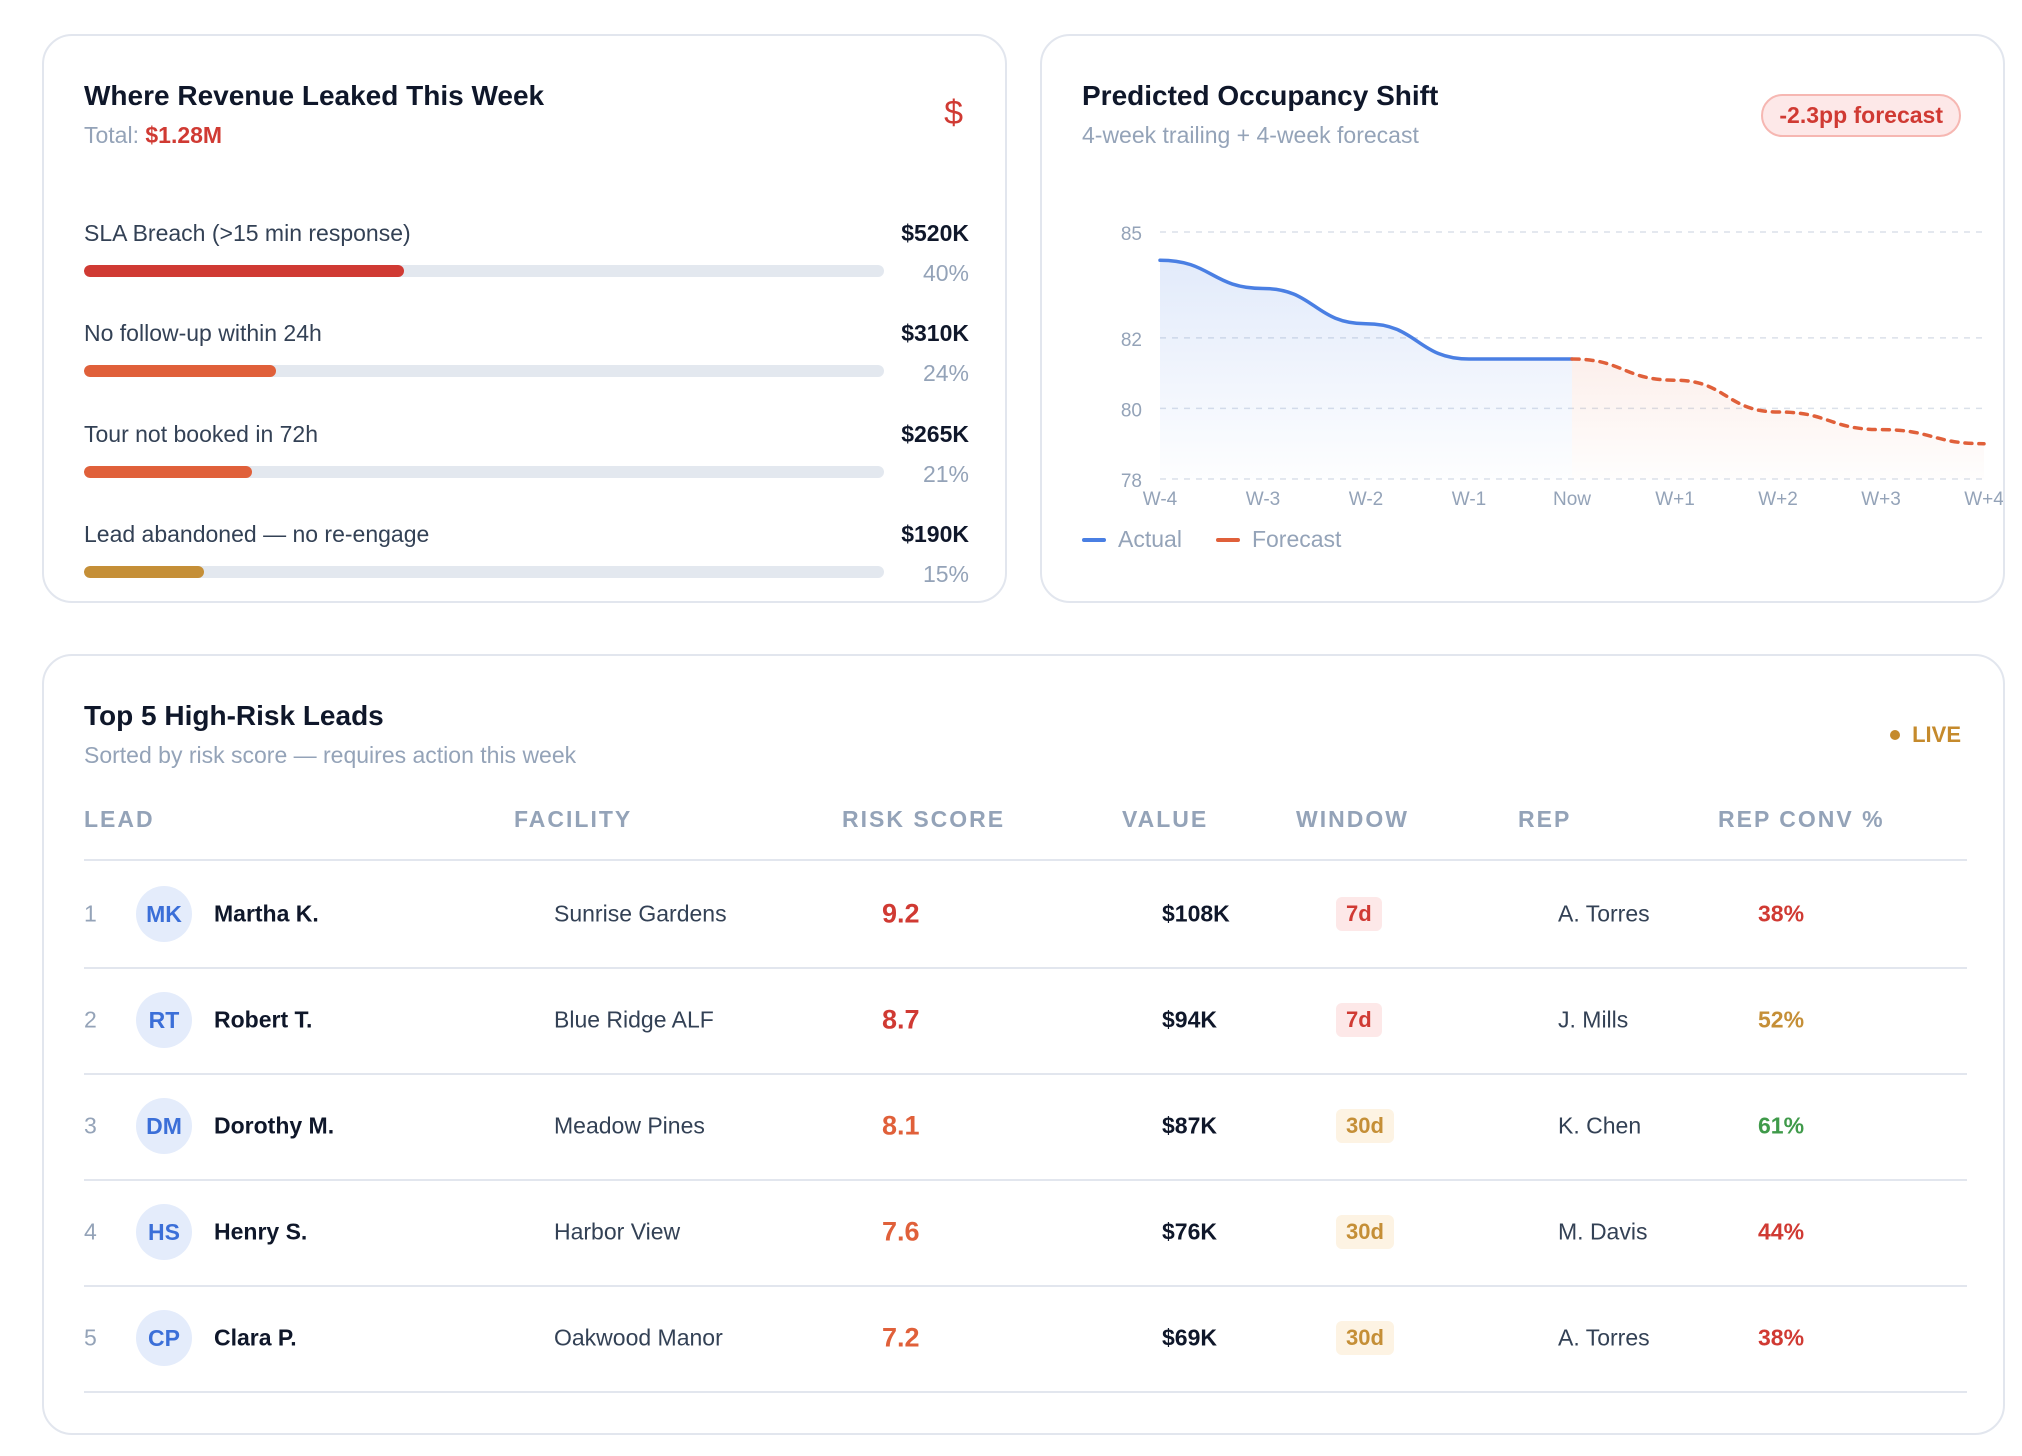 This screenshot has width=2022, height=1456. What do you see at coordinates (1675, 499) in the screenshot?
I see `x-tick-label: W+1` at bounding box center [1675, 499].